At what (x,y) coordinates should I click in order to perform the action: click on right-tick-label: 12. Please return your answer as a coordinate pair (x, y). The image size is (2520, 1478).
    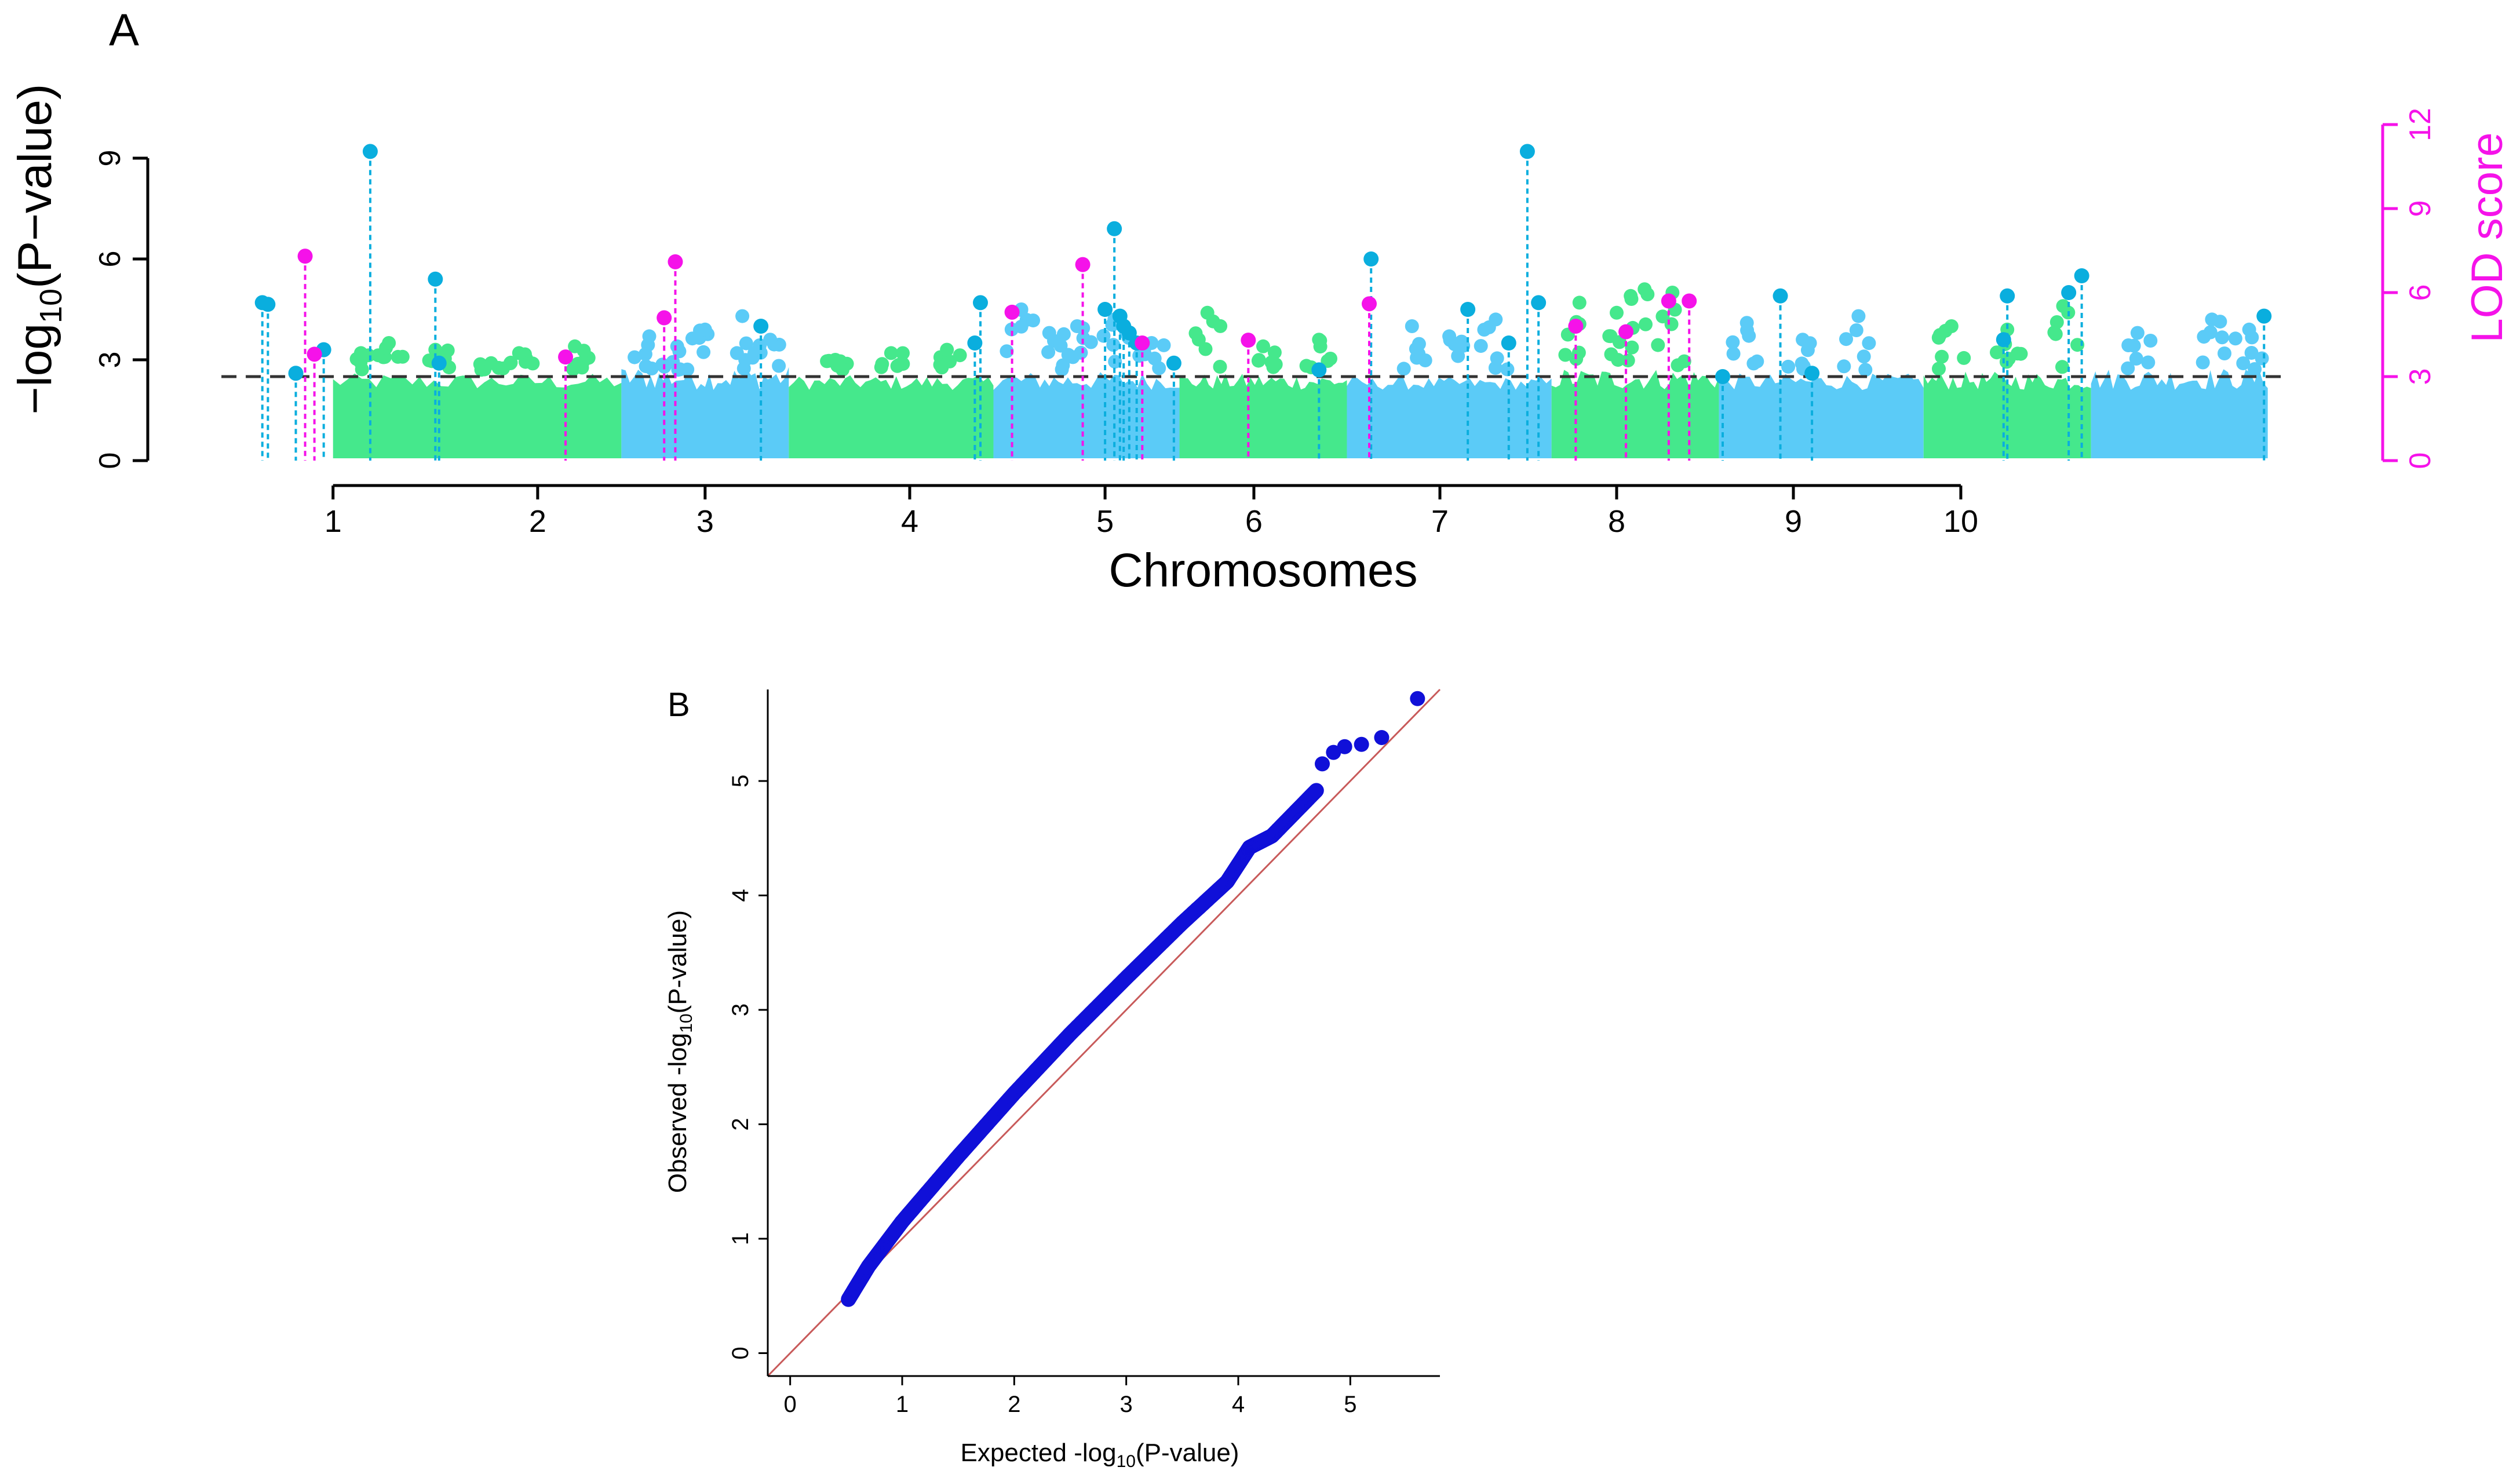
    Looking at the image, I should click on (2420, 124).